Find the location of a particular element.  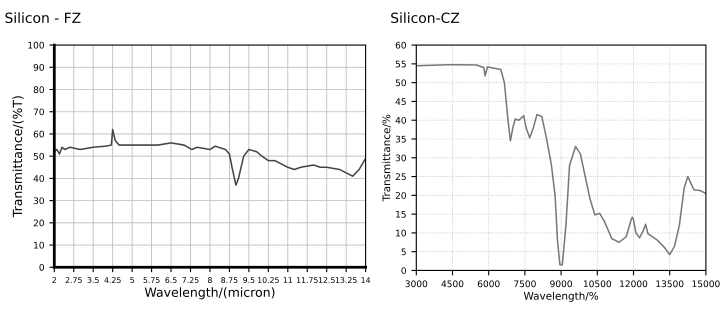

x-tick-label: 9000 is located at coordinates (561, 284).